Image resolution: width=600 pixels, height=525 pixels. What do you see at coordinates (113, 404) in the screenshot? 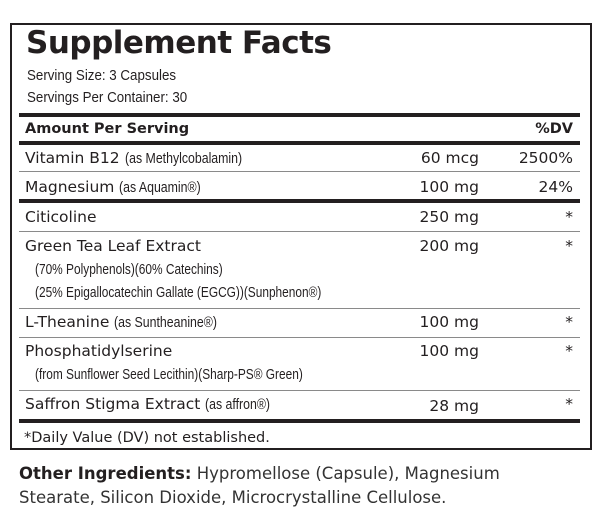
I see `nutrient-name: Saffron Stigma Extract` at bounding box center [113, 404].